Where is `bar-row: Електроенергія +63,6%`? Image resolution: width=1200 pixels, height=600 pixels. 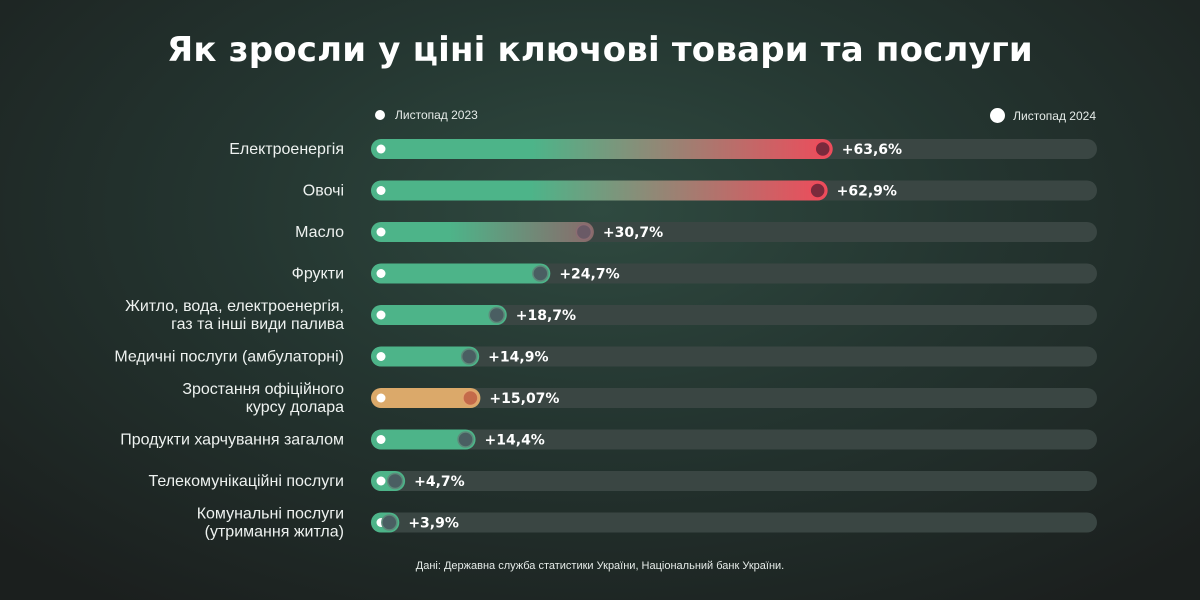 bar-row: Електроенергія +63,6% is located at coordinates (663, 149).